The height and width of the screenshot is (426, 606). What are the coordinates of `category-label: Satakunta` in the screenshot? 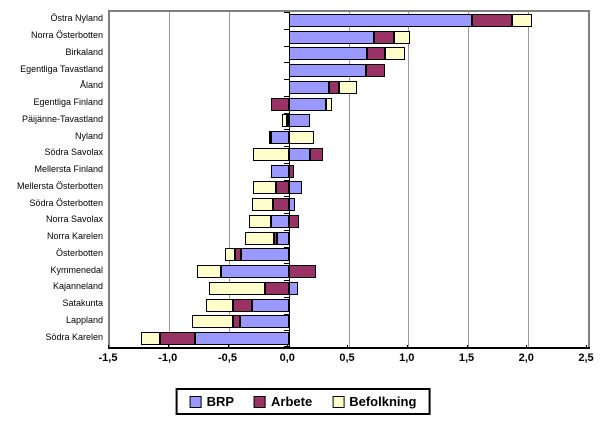 It's located at (82, 303).